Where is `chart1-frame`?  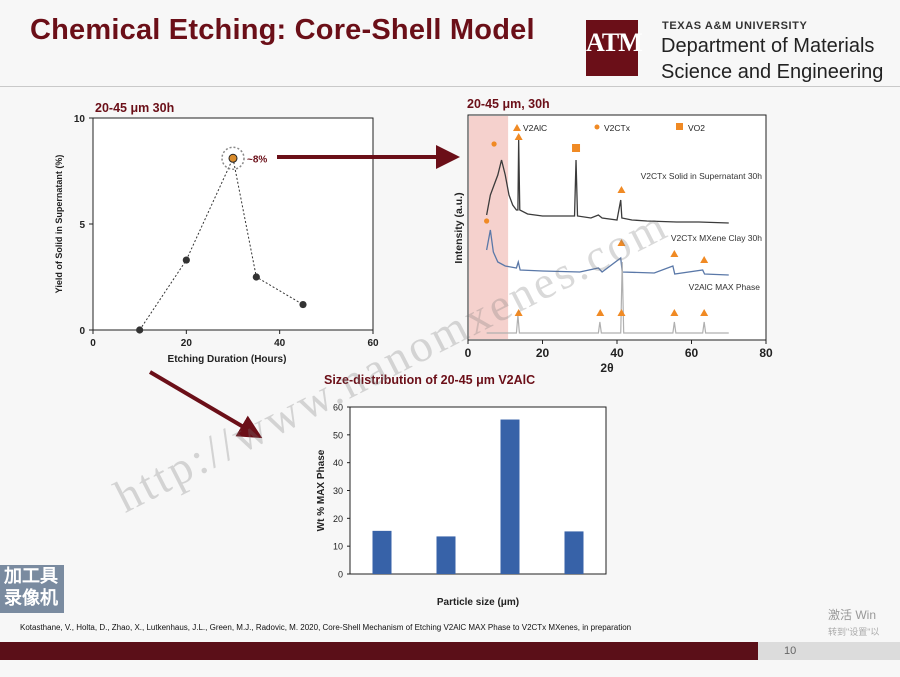
chart1-frame is located at coordinates (233, 224).